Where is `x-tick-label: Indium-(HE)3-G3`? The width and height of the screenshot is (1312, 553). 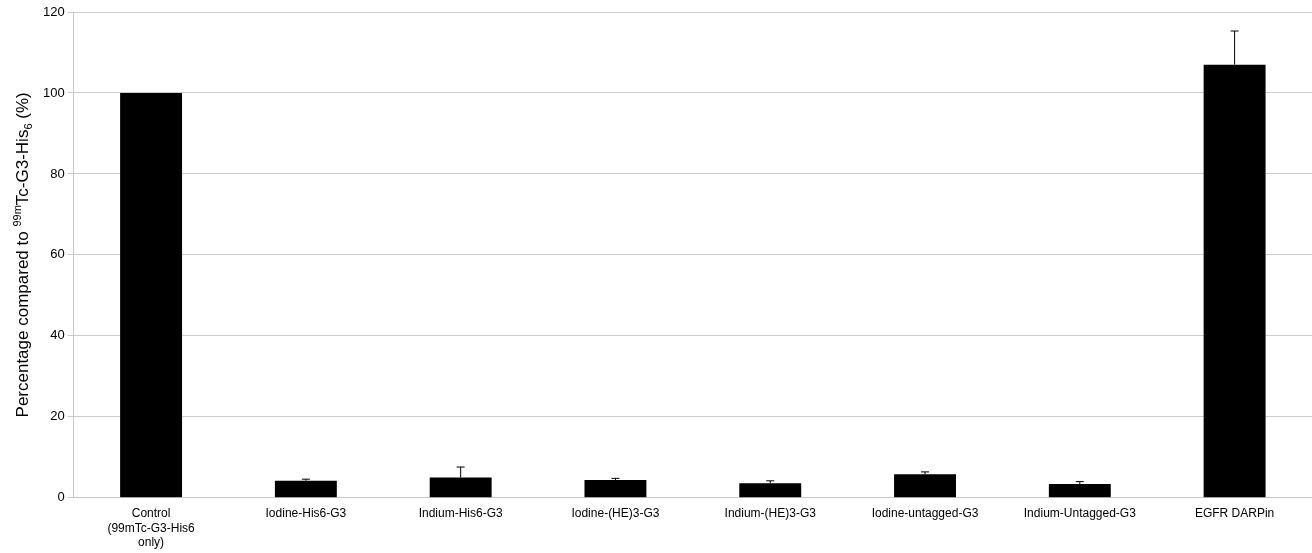
x-tick-label: Indium-(HE)3-G3 is located at coordinates (770, 513).